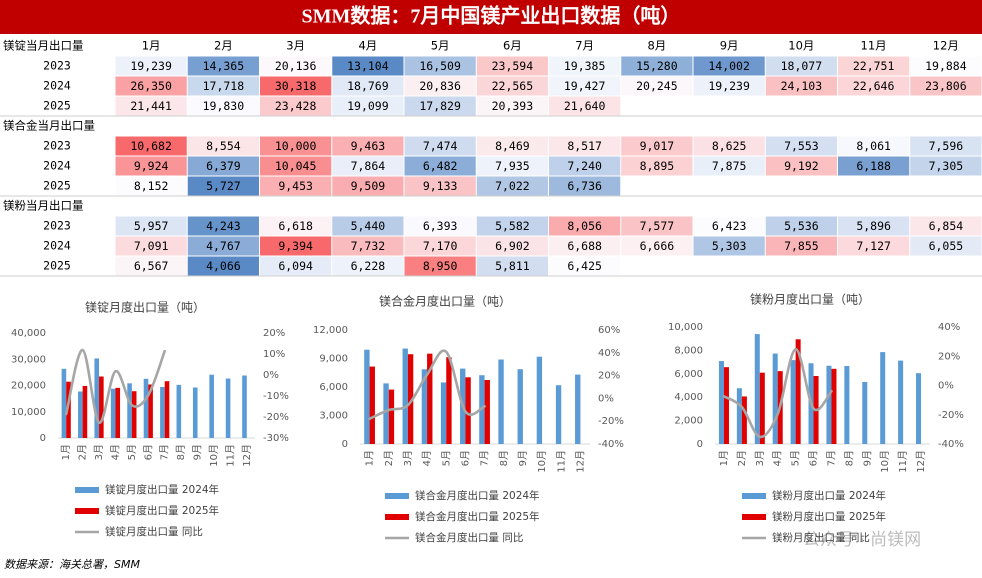  What do you see at coordinates (99, 452) in the screenshot?
I see `x-tick-label: 3月` at bounding box center [99, 452].